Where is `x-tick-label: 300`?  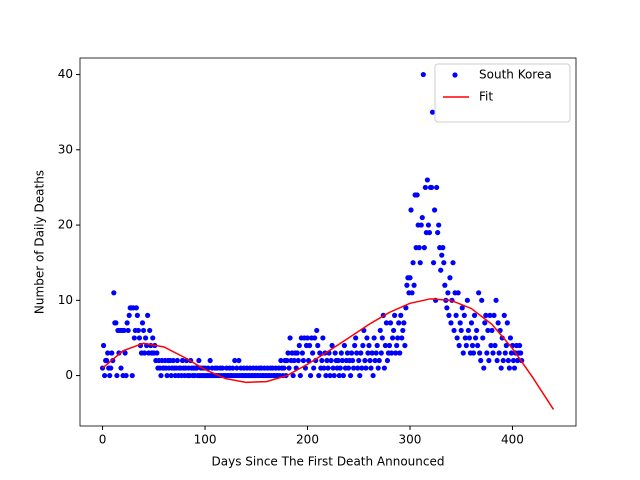
x-tick-label: 300 is located at coordinates (410, 440).